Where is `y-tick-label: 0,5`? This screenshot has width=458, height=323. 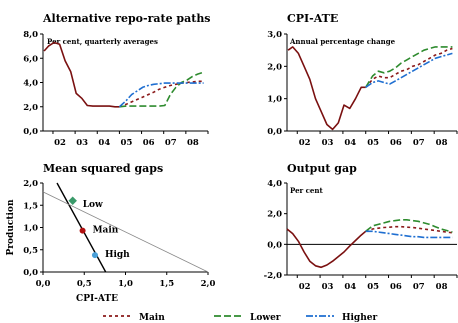
y-tick-label: 0,5 is located at coordinates (30, 251).